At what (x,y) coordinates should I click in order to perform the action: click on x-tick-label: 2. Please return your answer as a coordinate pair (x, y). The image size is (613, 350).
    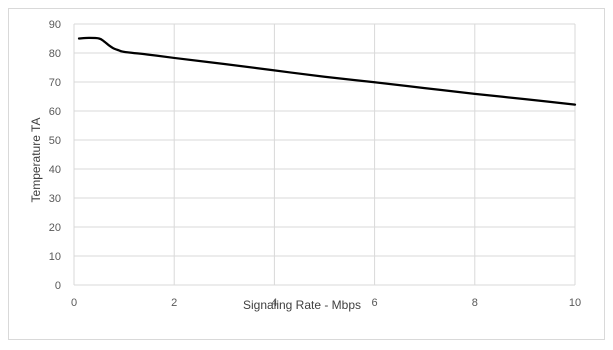
    Looking at the image, I should click on (174, 303).